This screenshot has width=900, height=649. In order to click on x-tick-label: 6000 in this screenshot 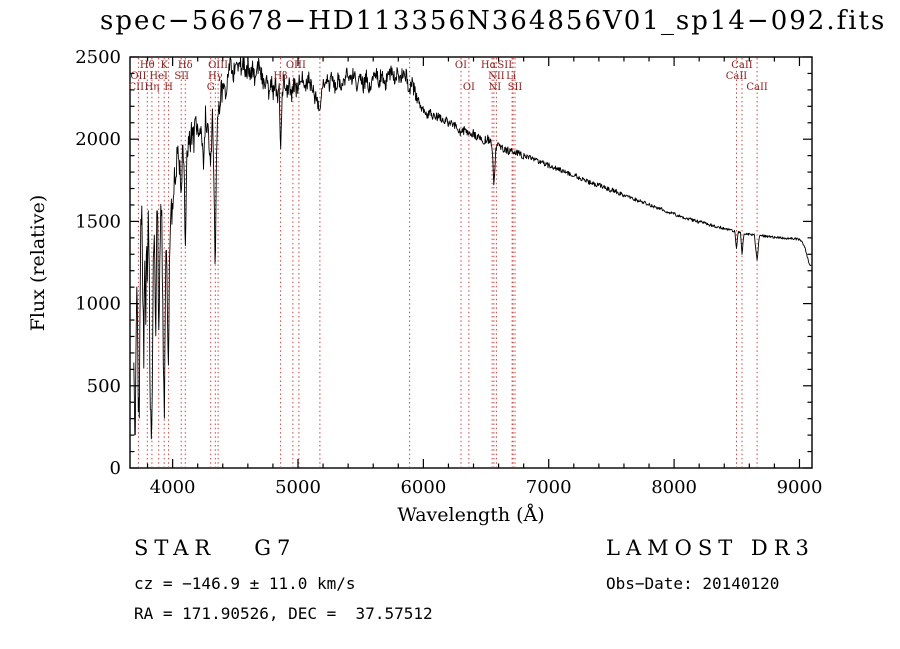, I will do `click(423, 487)`.